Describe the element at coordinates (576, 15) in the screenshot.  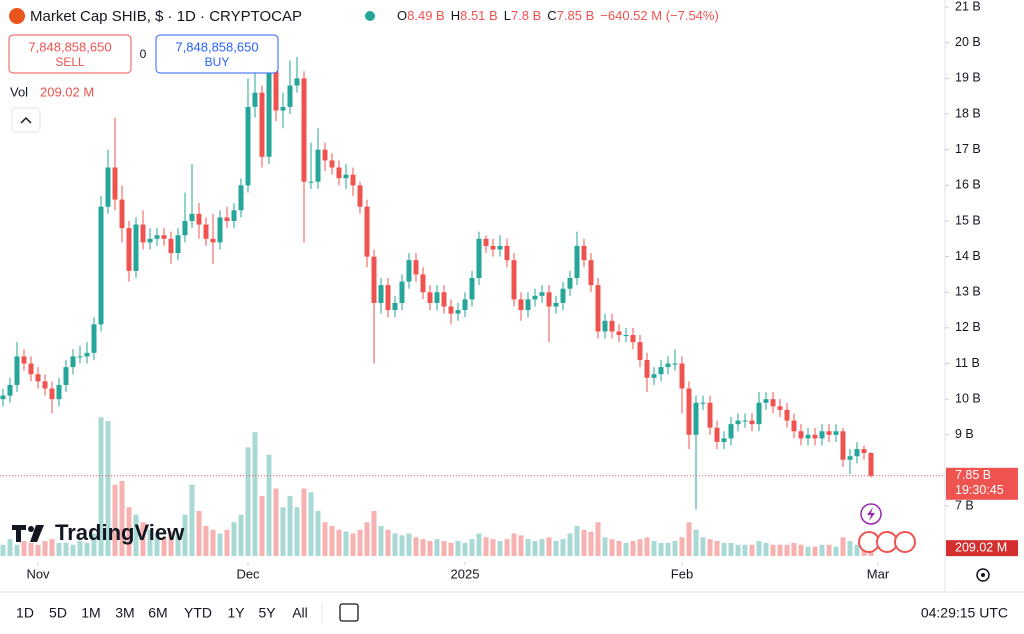
I see `ohlc-value: 7.85 B` at that location.